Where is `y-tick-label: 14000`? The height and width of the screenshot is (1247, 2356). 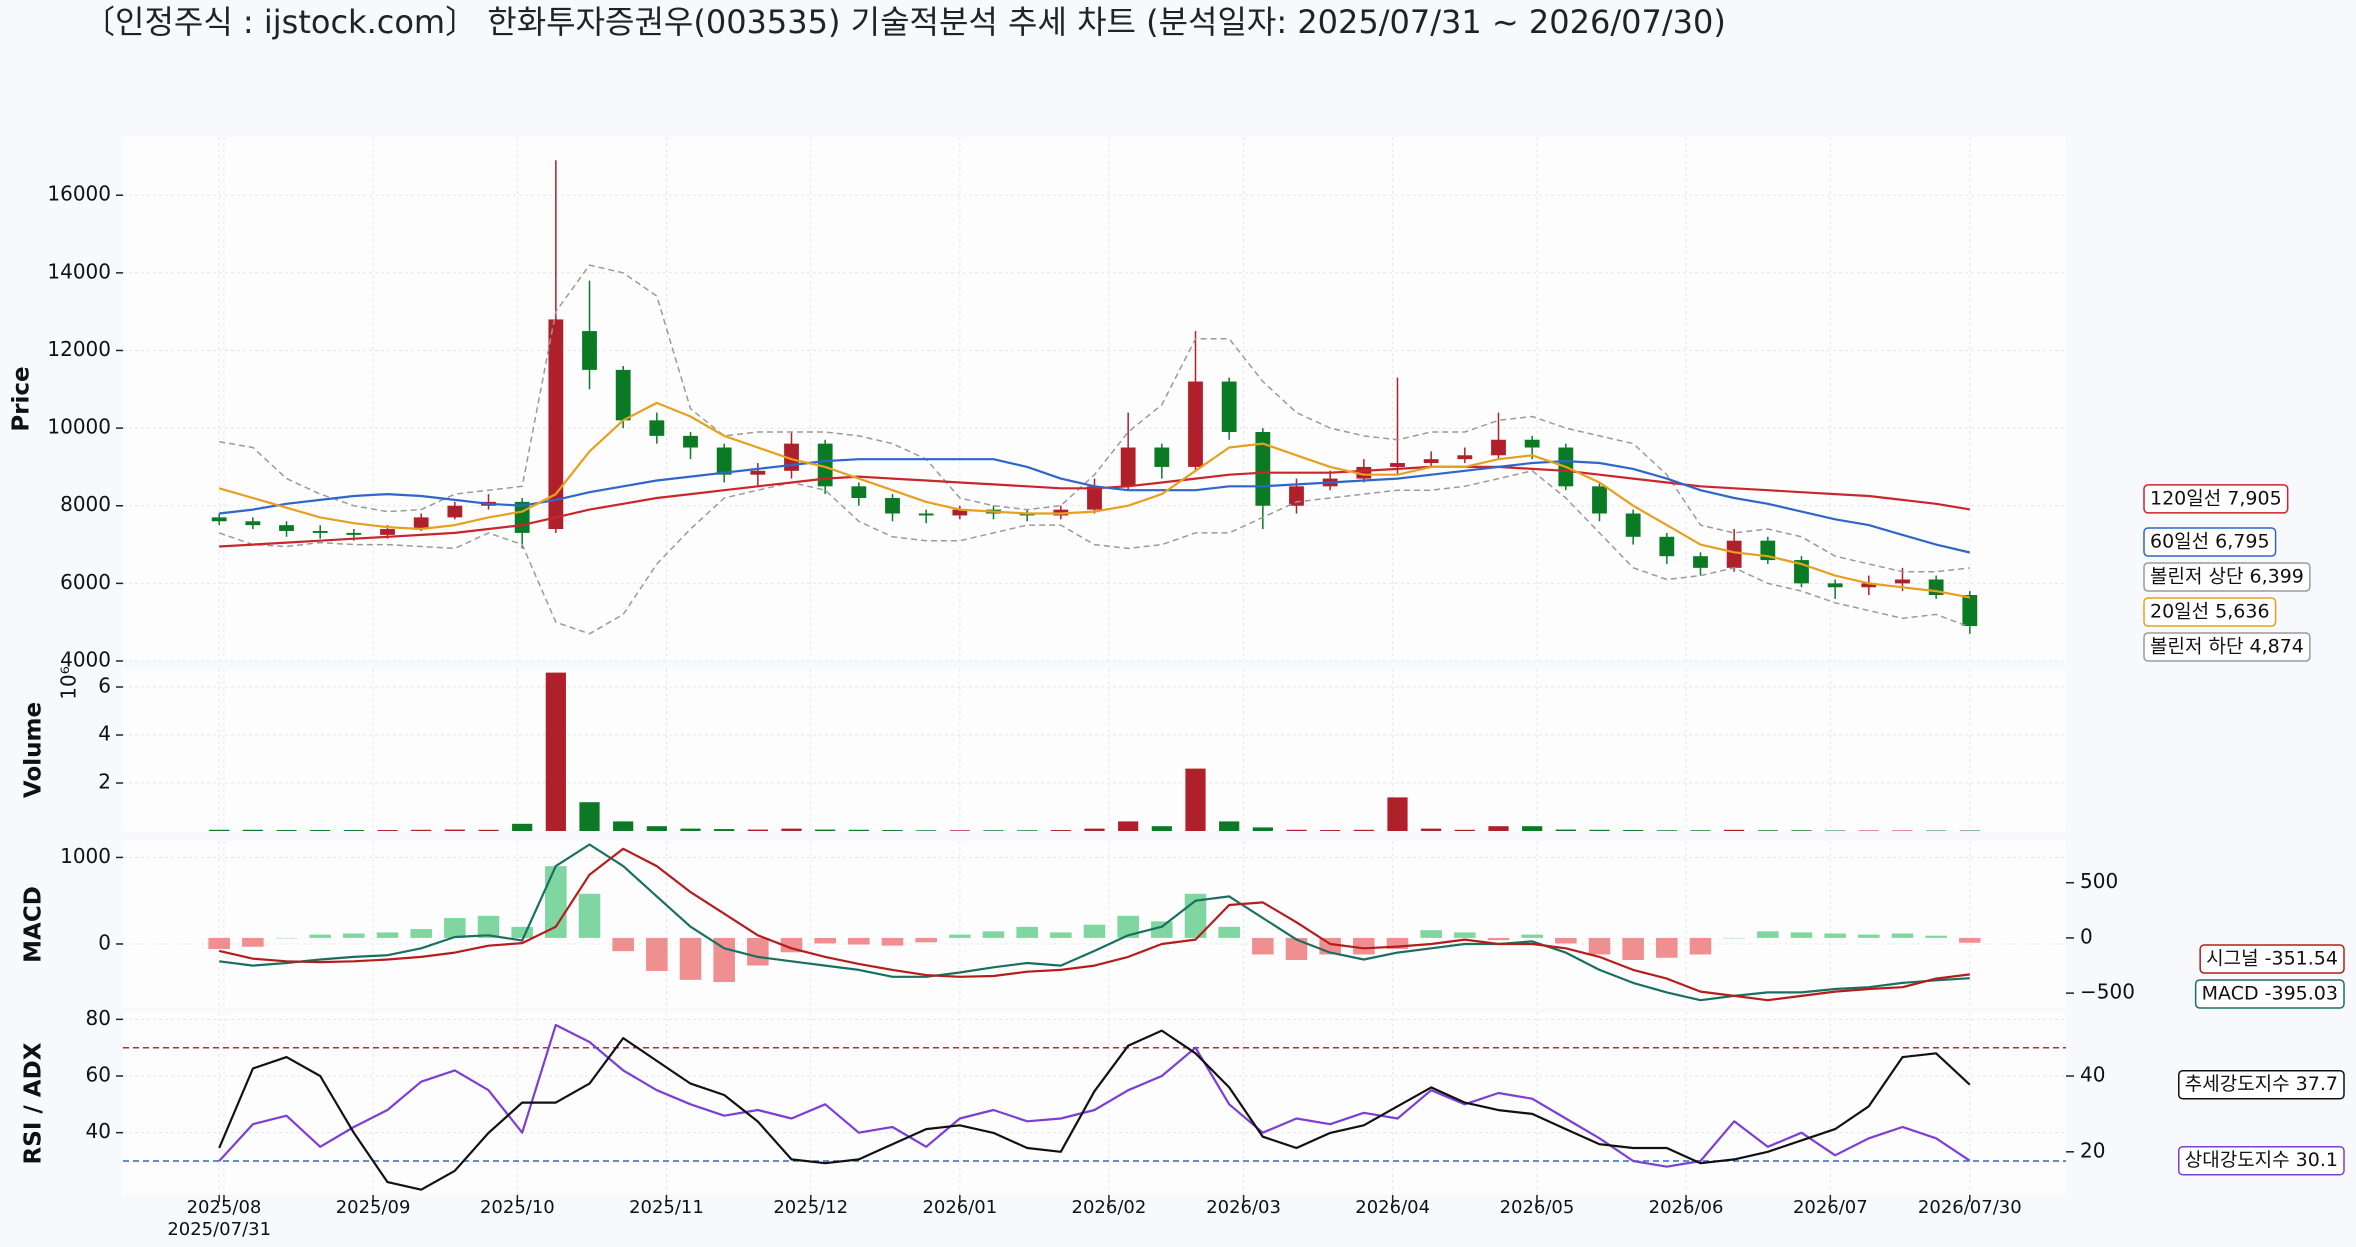 y-tick-label: 14000 is located at coordinates (79, 271).